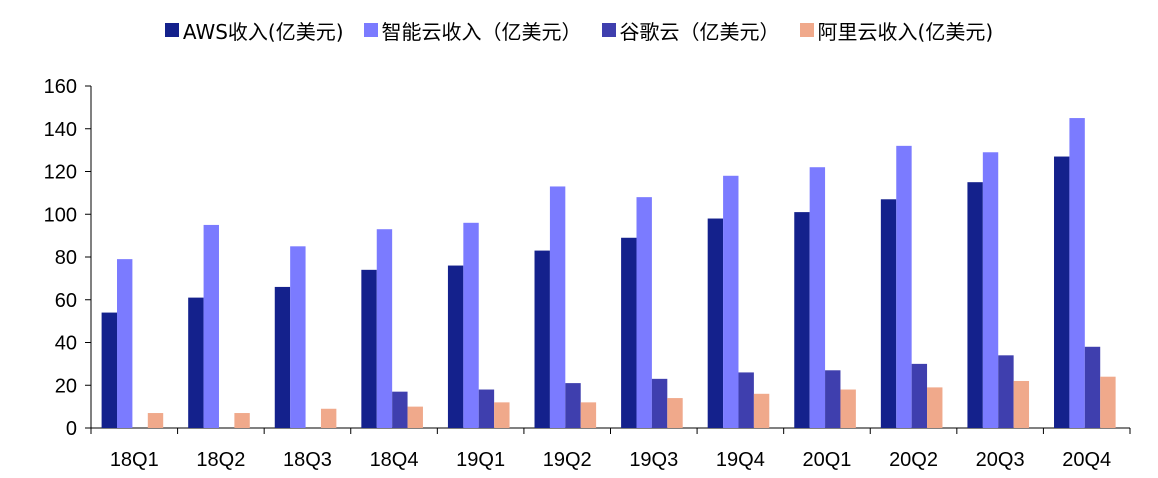 Image resolution: width=1158 pixels, height=478 pixels. I want to click on x-tick-label: 20Q1, so click(826, 460).